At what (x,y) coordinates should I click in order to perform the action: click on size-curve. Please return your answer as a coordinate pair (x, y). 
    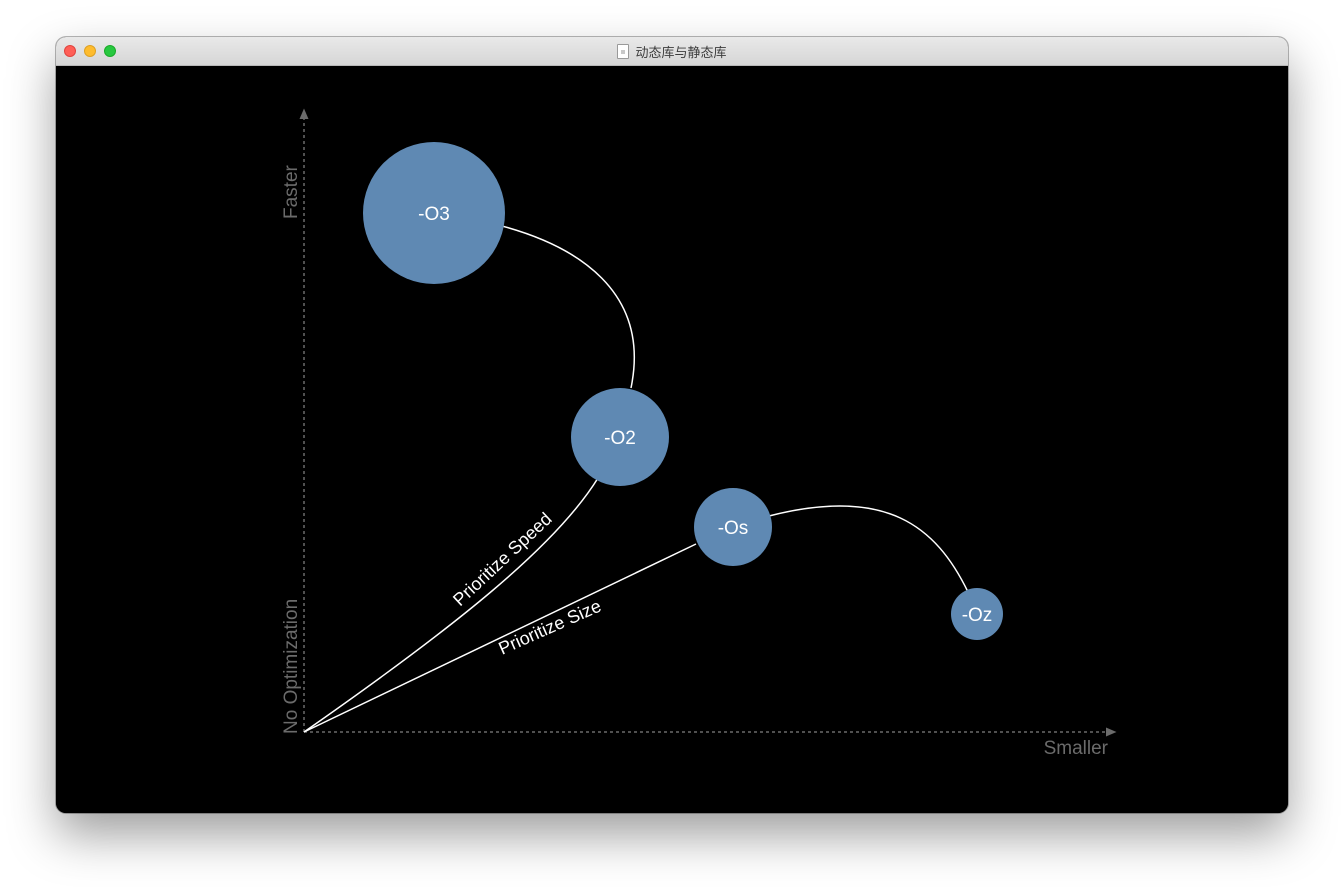
    Looking at the image, I should click on (500, 638).